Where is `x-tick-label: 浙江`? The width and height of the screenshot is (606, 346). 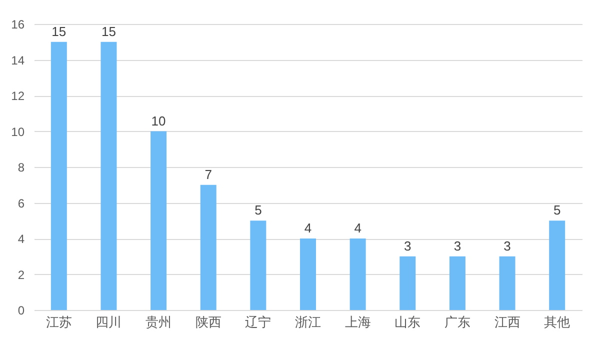 x-tick-label: 浙江 is located at coordinates (308, 322).